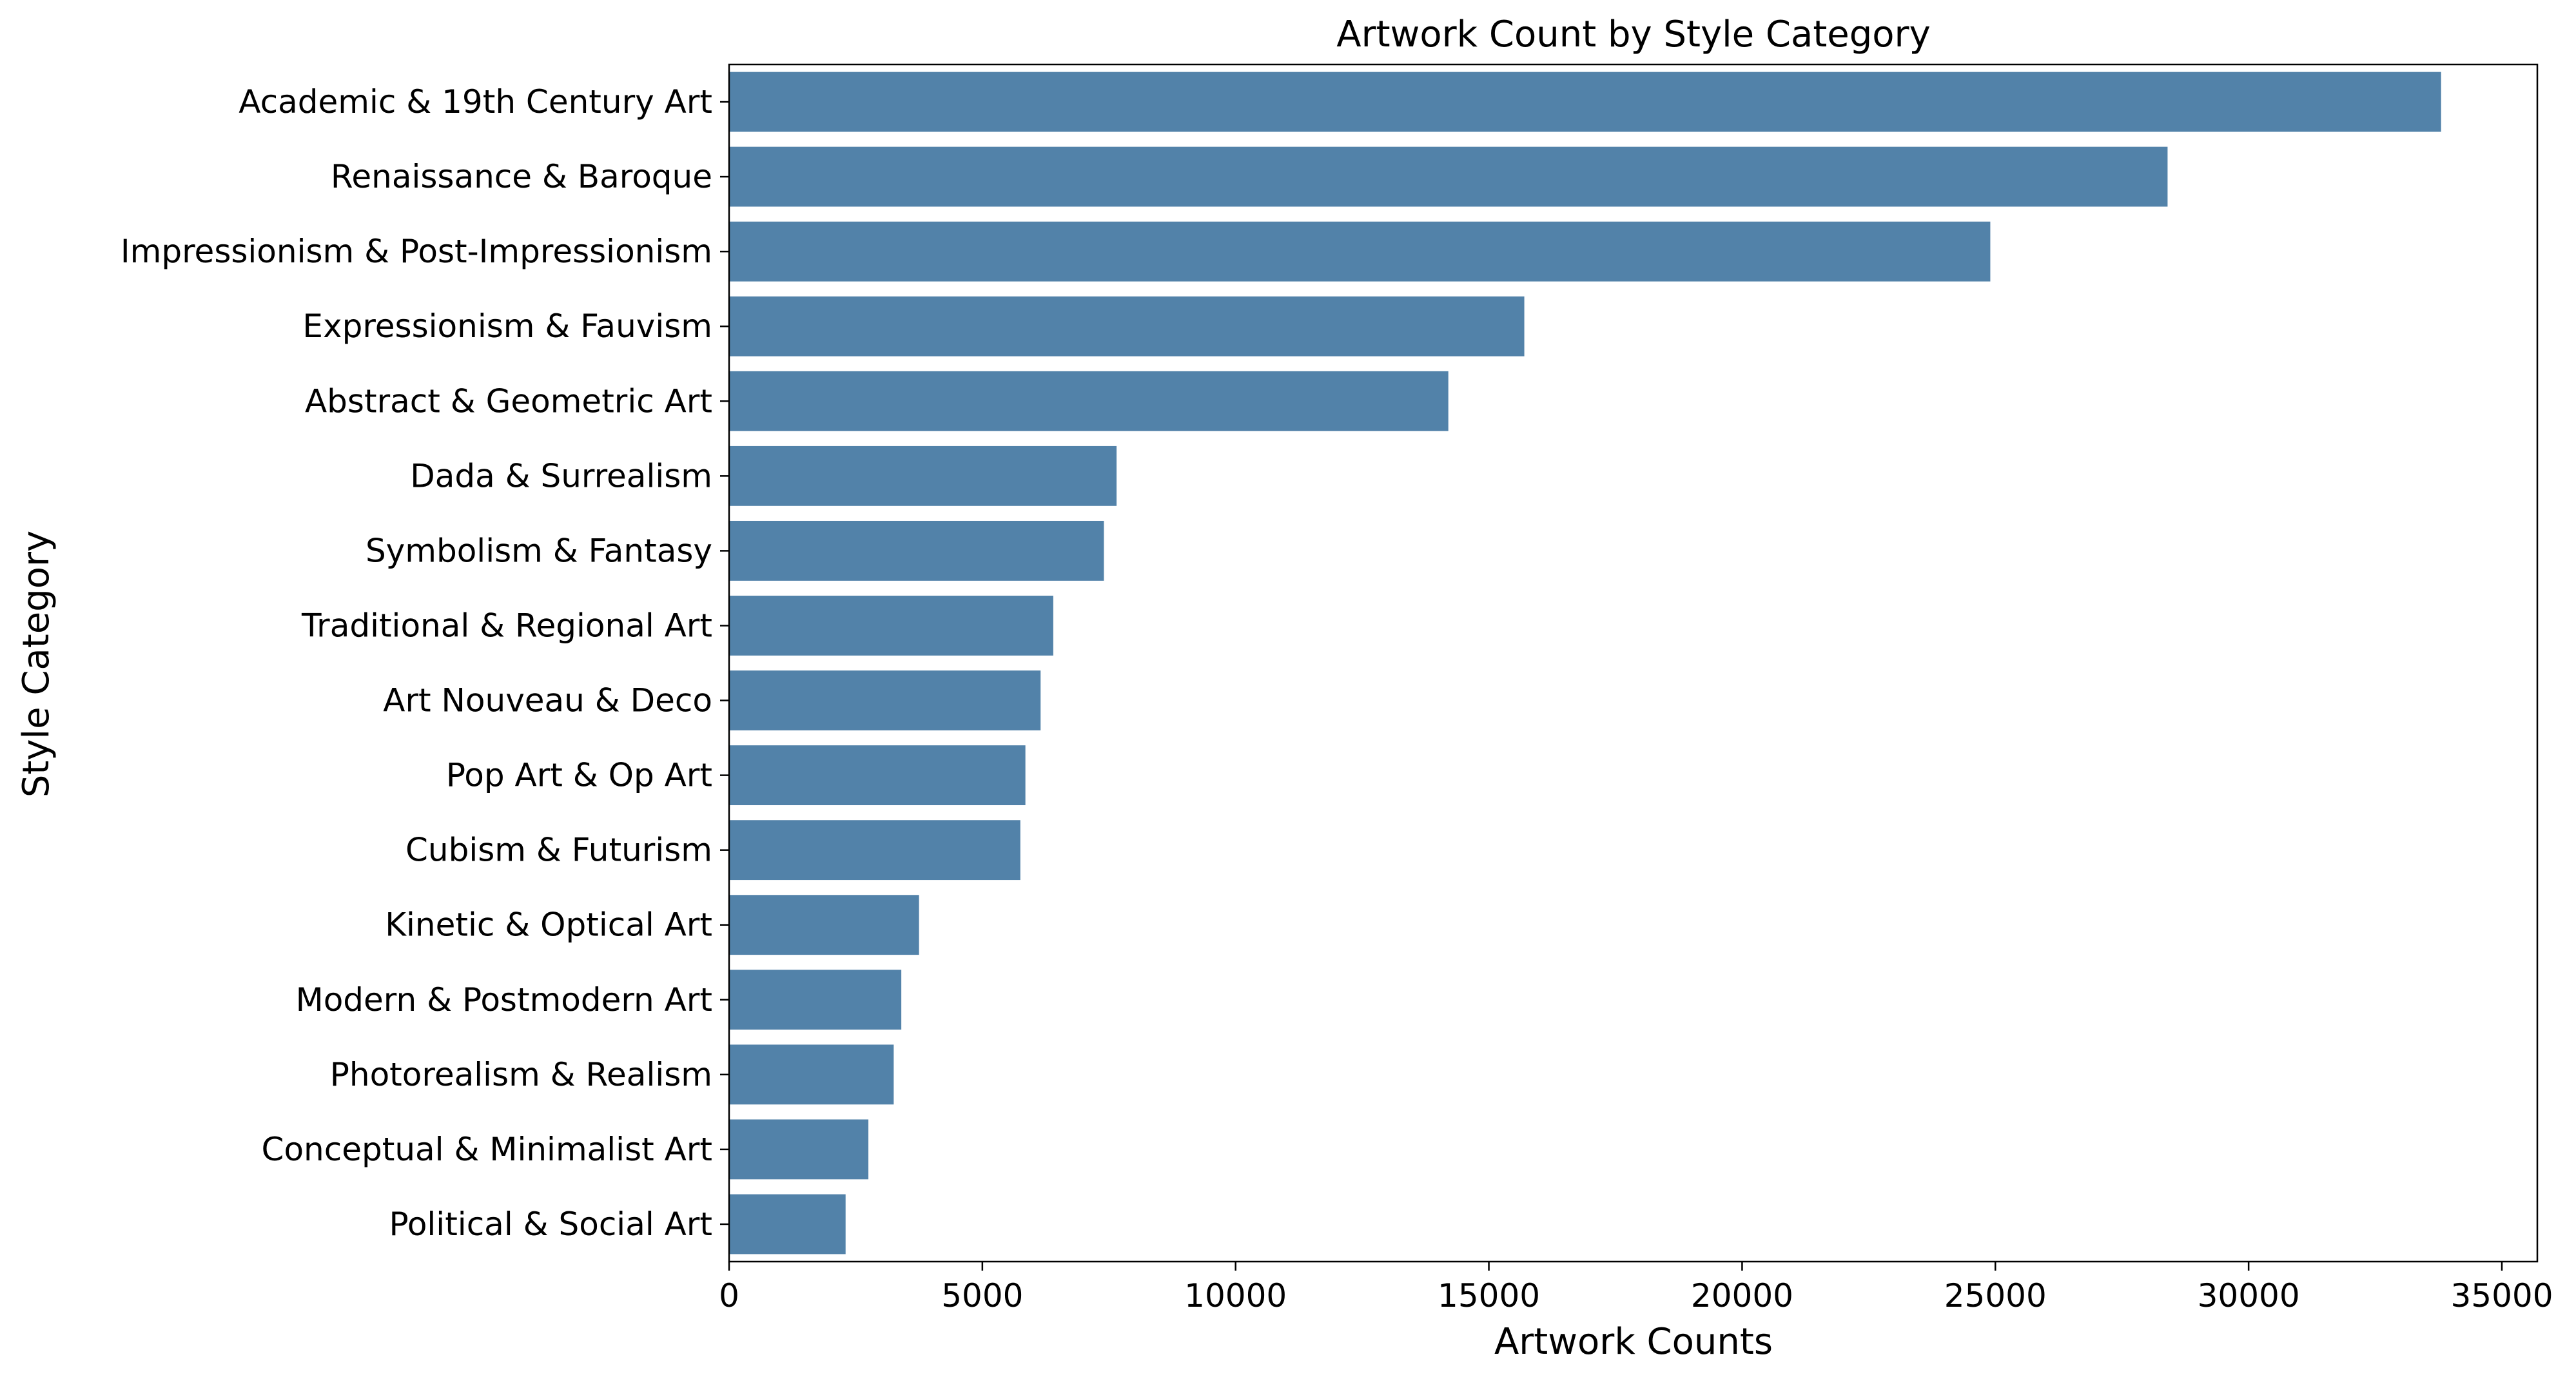  What do you see at coordinates (1995, 1295) in the screenshot?
I see `x-tick-label: 25000` at bounding box center [1995, 1295].